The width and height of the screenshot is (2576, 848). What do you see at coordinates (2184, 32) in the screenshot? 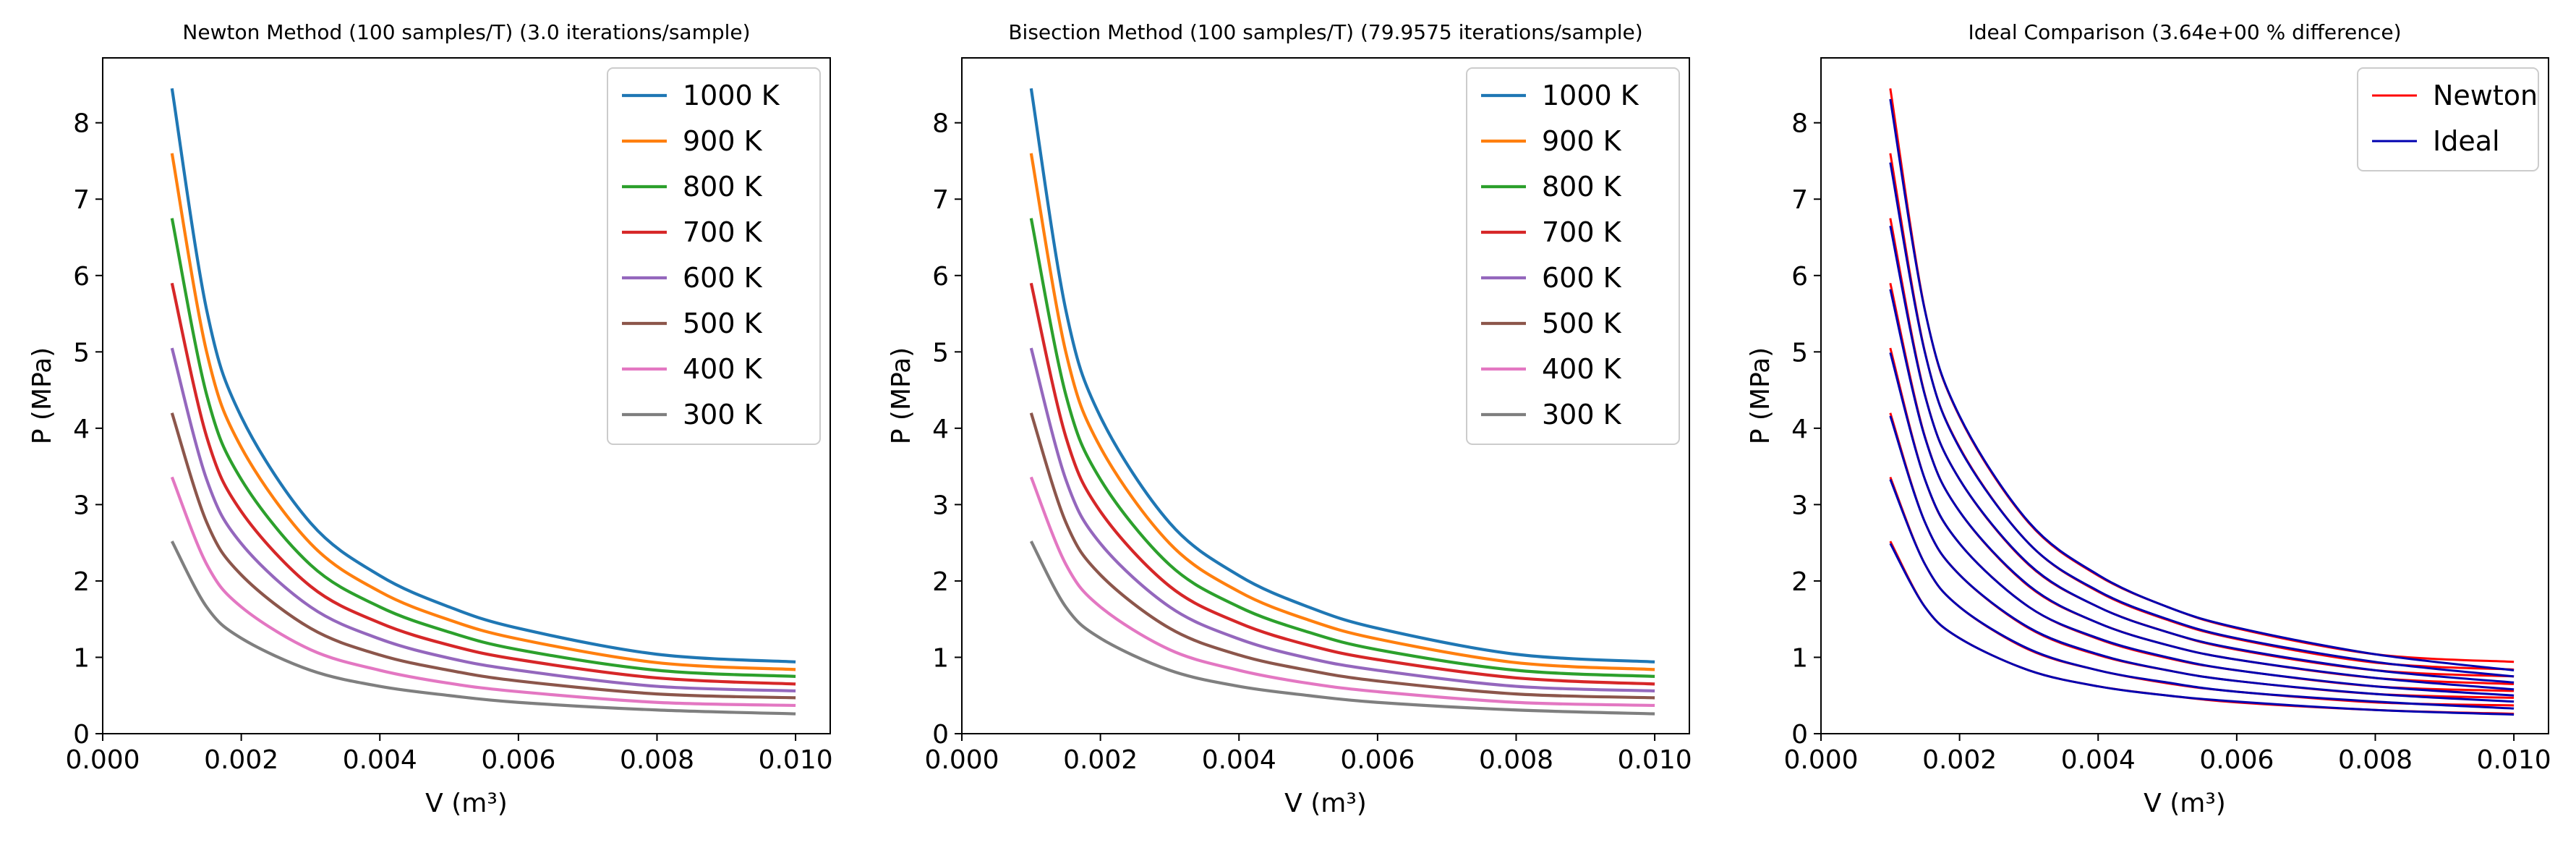
I see `chart-title: Ideal Comparison (3.64e+00 % difference)` at bounding box center [2184, 32].